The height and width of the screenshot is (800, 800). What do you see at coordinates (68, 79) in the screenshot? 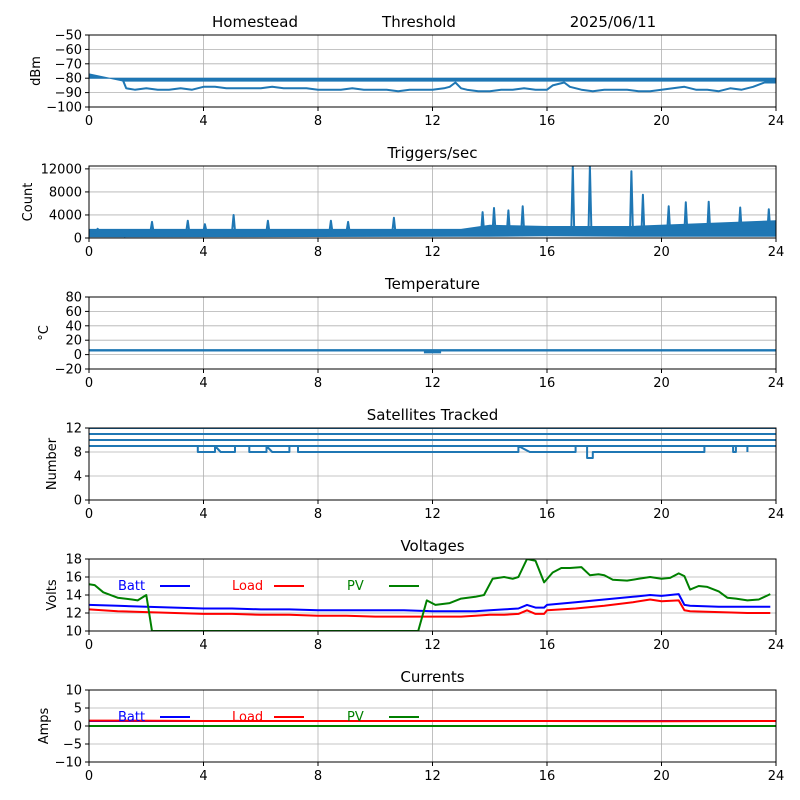
I see `y-tick-label: −80` at bounding box center [68, 79].